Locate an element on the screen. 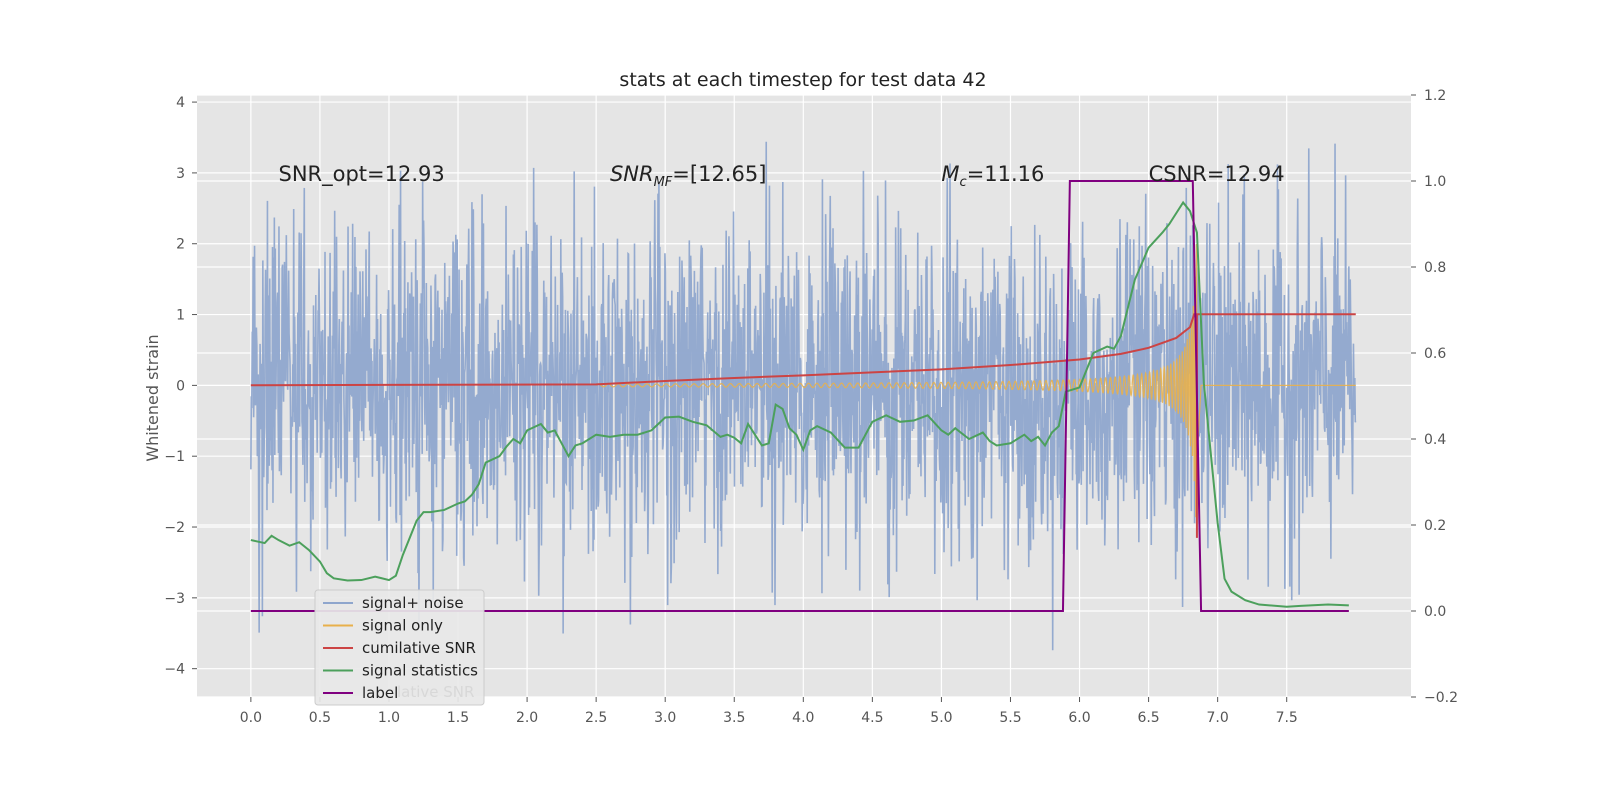  legend-item-label: cumilative SNR is located at coordinates (419, 648).